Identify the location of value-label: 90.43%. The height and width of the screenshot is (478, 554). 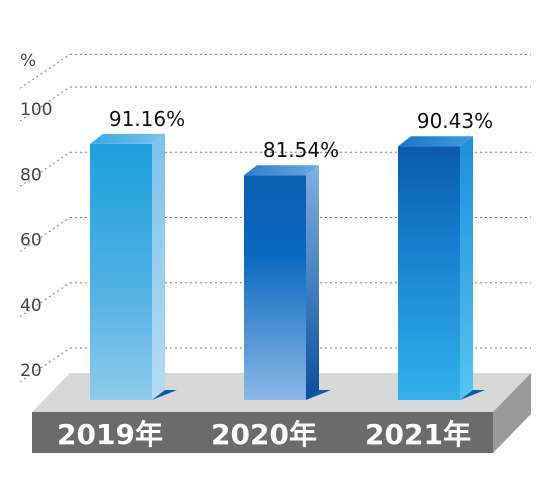
(455, 121).